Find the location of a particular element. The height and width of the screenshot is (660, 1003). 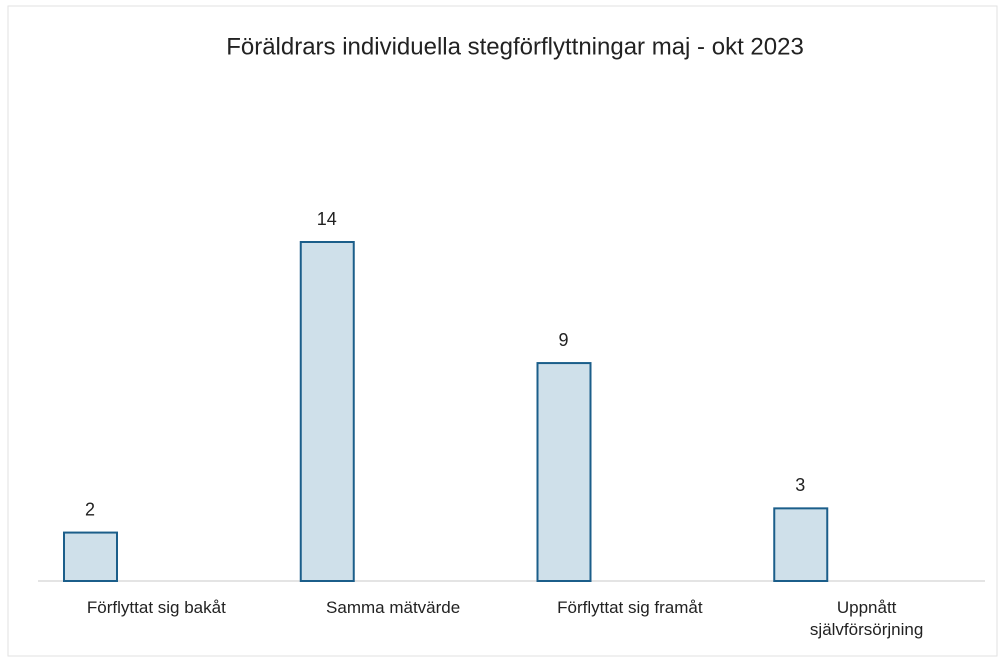

data-label: 2 is located at coordinates (90, 509).